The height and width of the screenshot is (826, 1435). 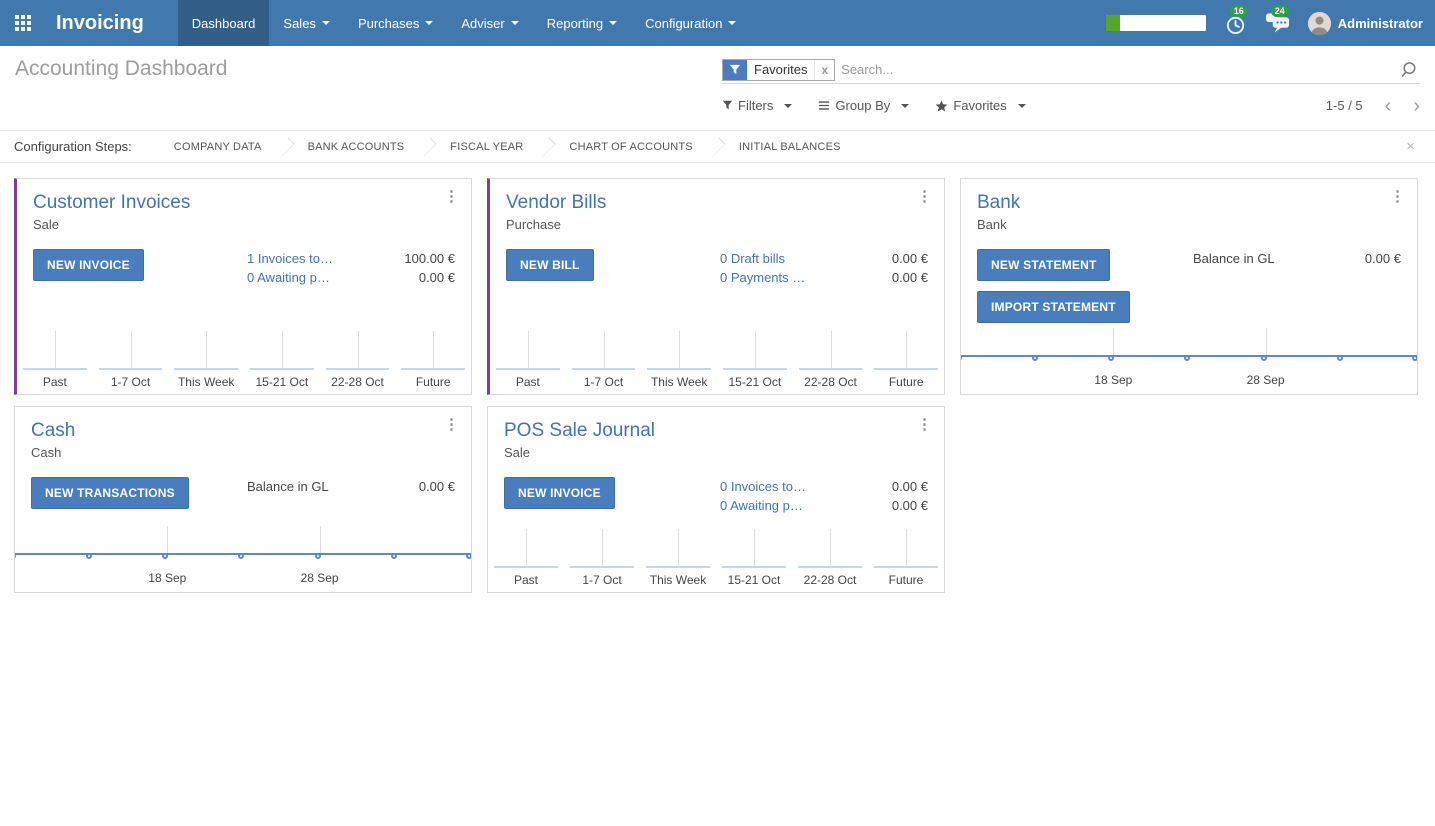 I want to click on card-subtitle: Bank, so click(x=992, y=224).